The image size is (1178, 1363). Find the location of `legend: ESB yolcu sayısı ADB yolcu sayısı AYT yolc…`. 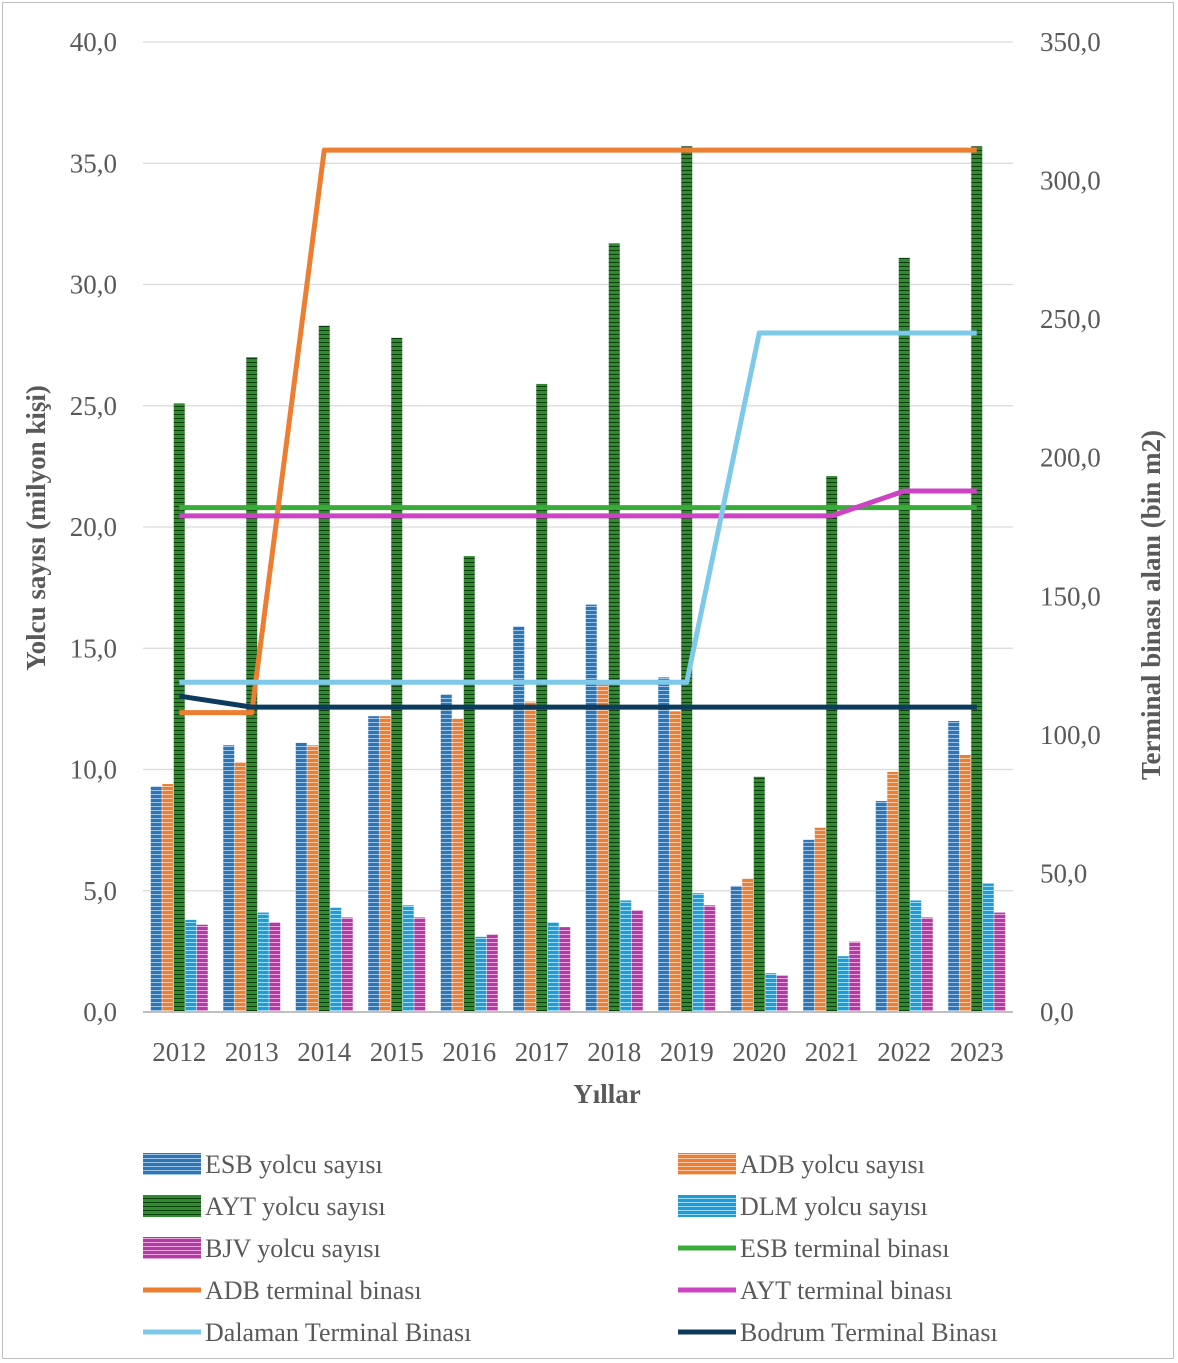

legend: ESB yolcu sayısı ADB yolcu sayısı AYT yolc… is located at coordinates (570, 1248).